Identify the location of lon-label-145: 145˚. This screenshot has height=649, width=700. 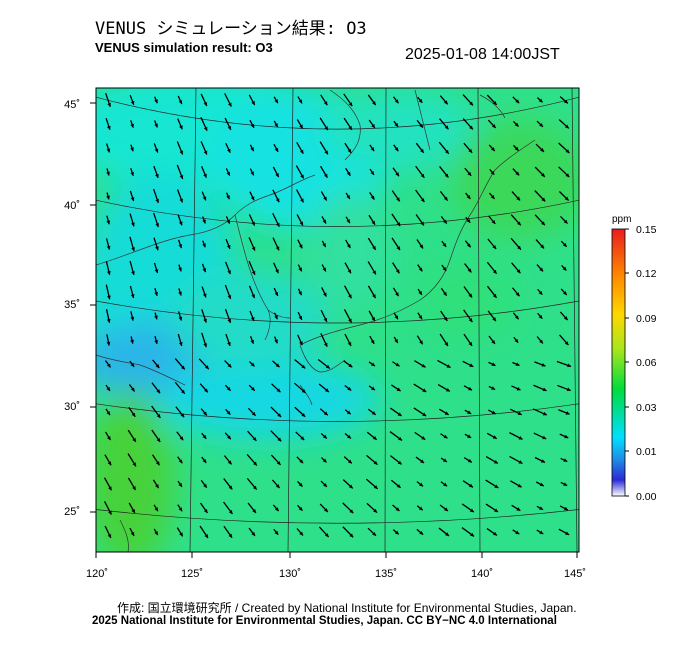
(575, 574).